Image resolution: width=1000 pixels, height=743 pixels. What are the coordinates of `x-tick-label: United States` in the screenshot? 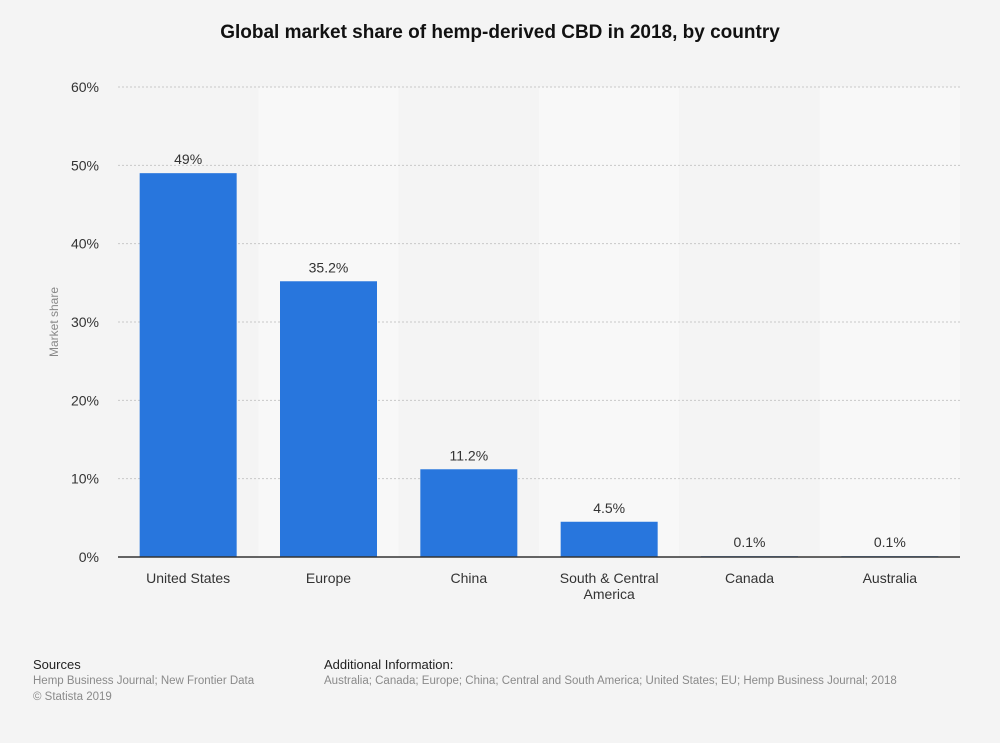 It's located at (188, 578).